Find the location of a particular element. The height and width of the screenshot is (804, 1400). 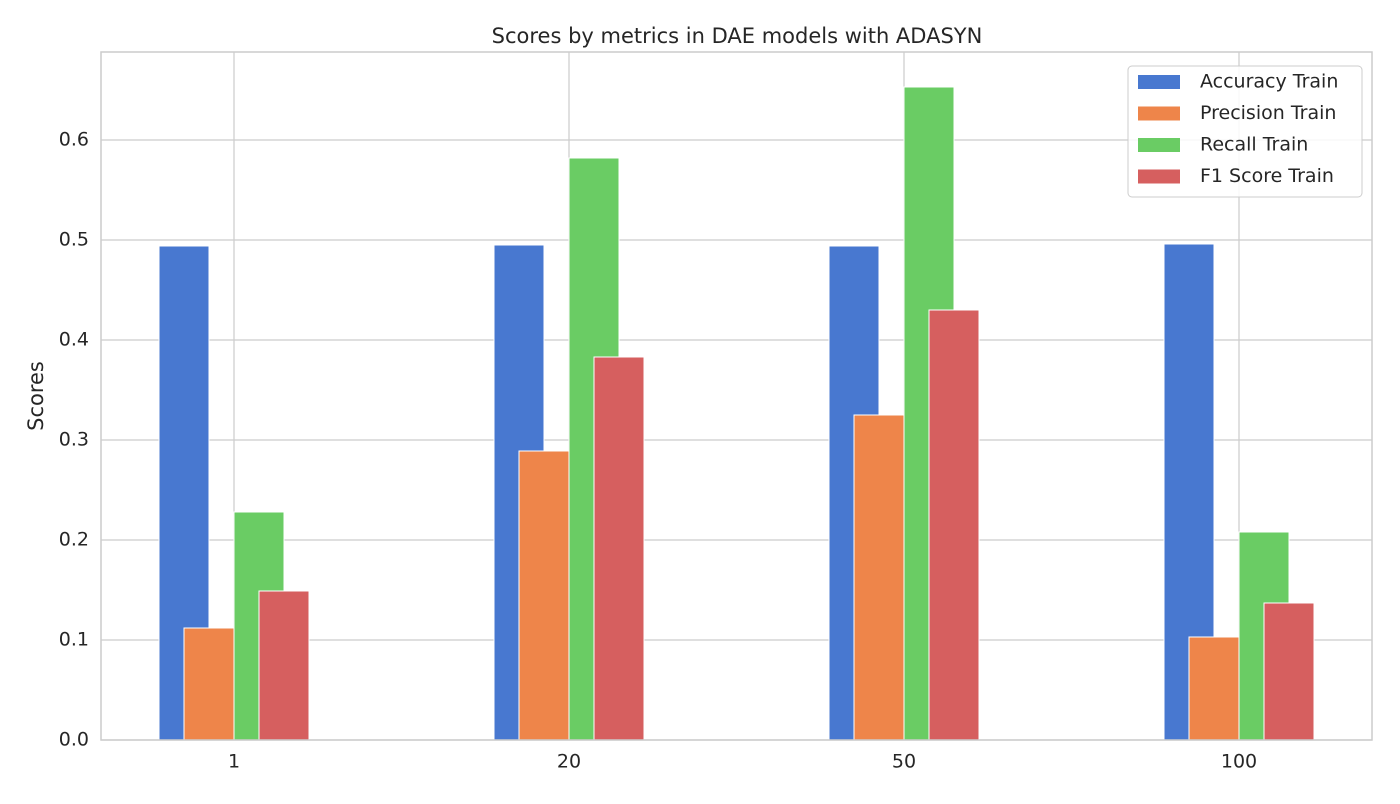

y-tick-label: 0.2 is located at coordinates (74, 540).